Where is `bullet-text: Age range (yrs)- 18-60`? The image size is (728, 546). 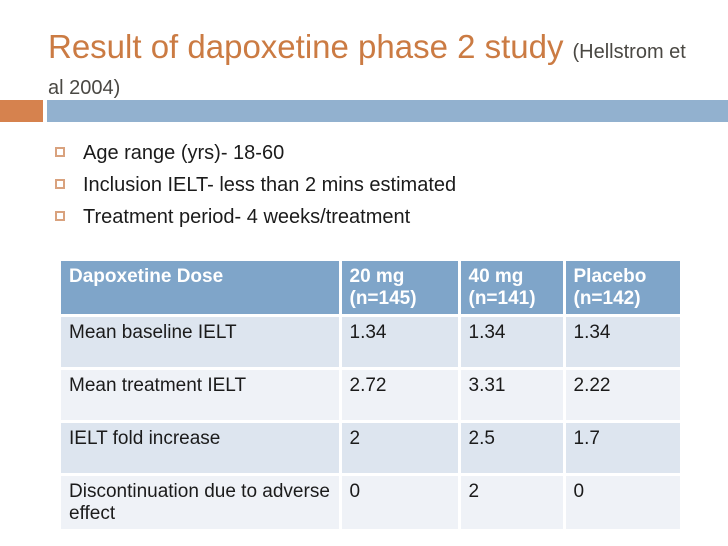
bullet-text: Age range (yrs)- 18-60 is located at coordinates (184, 153).